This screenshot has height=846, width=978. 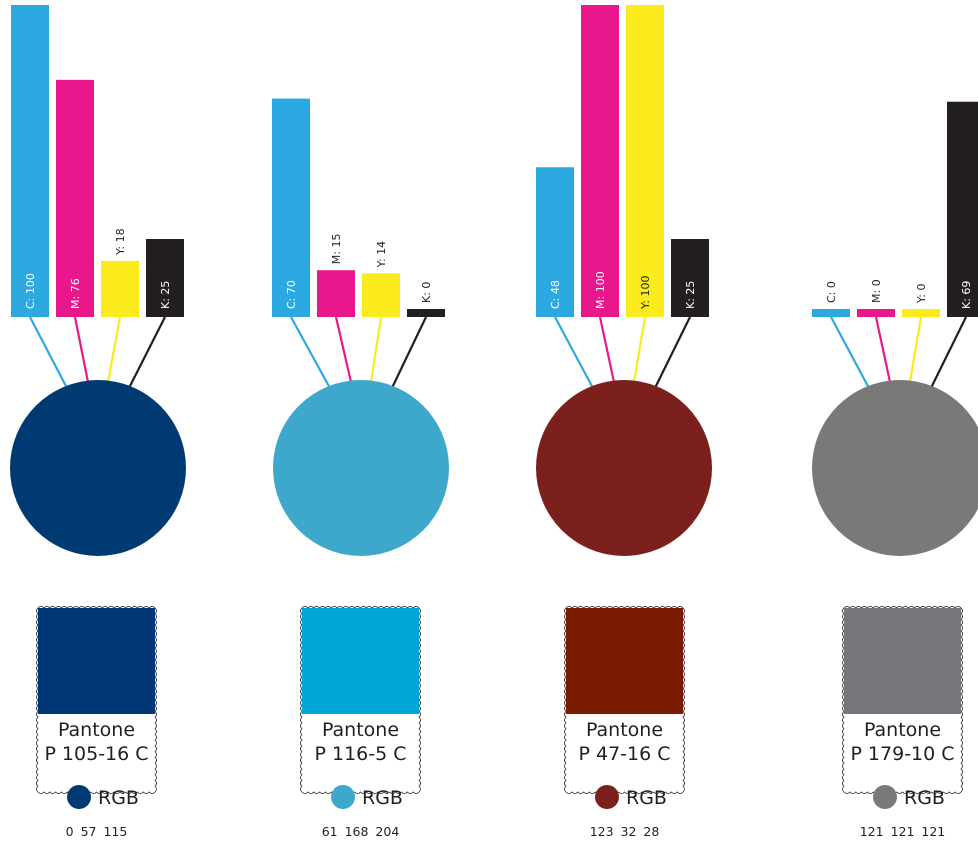 What do you see at coordinates (624, 754) in the screenshot?
I see `pantone-code: P 47-16 C` at bounding box center [624, 754].